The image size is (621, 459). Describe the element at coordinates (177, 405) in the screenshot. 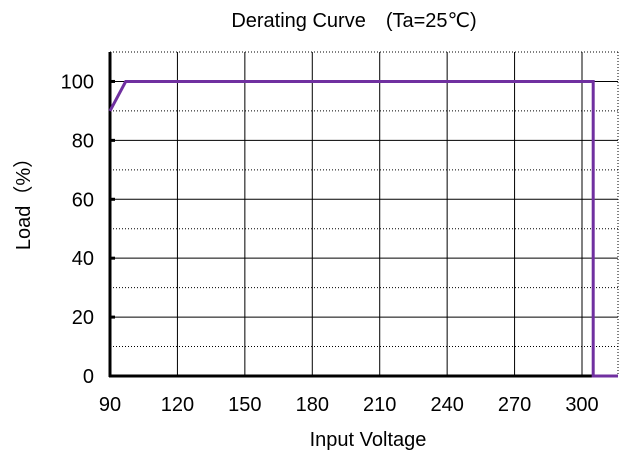

I see `x-tick-label: 120` at that location.